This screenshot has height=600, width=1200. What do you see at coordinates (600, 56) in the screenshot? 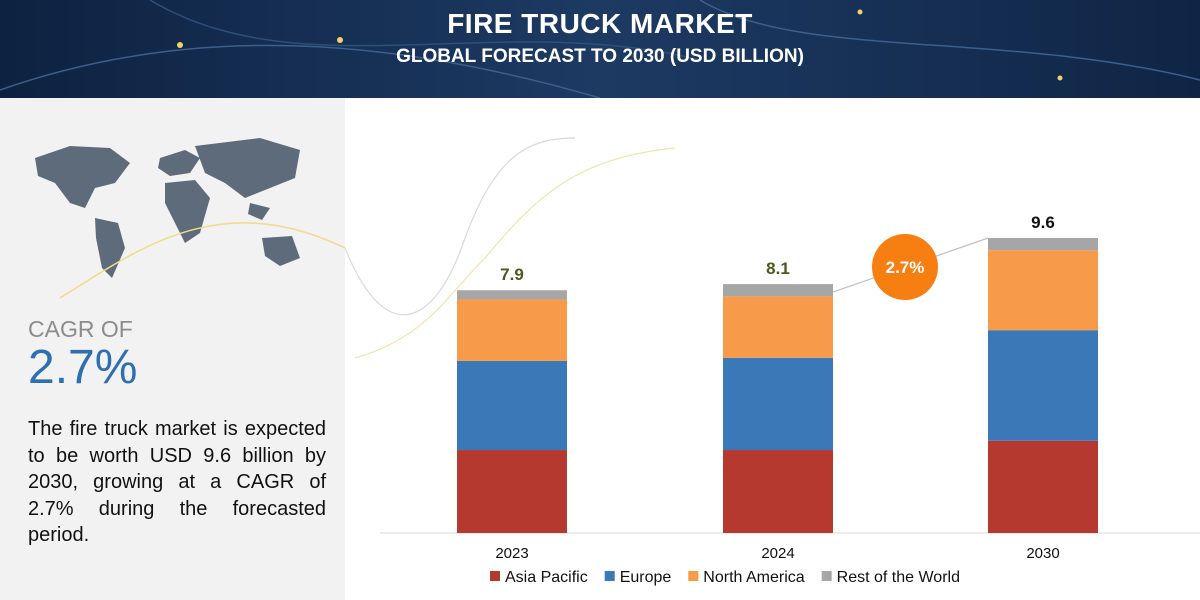
I see `chart-subtitle: GLOBAL FORECAST TO 2030 (USD BILLION)` at bounding box center [600, 56].